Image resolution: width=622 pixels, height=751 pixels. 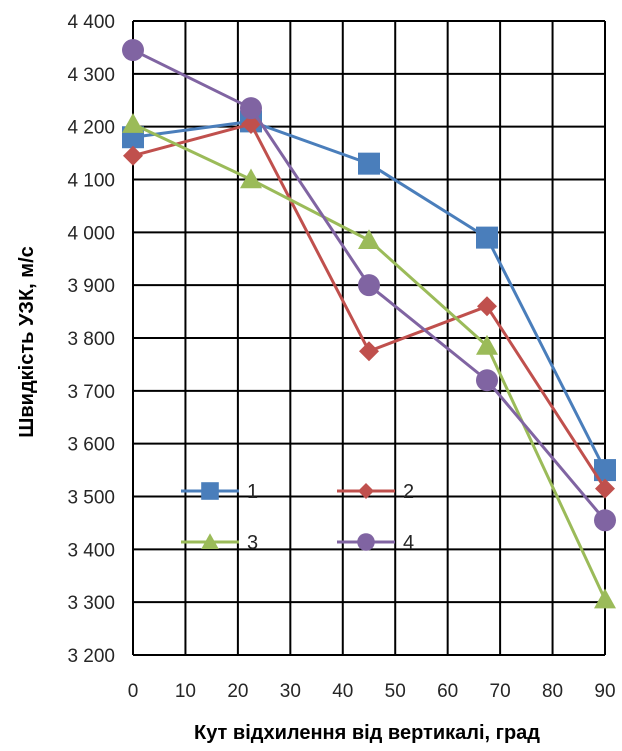 I want to click on x-tick-label: 90, so click(x=604, y=691).